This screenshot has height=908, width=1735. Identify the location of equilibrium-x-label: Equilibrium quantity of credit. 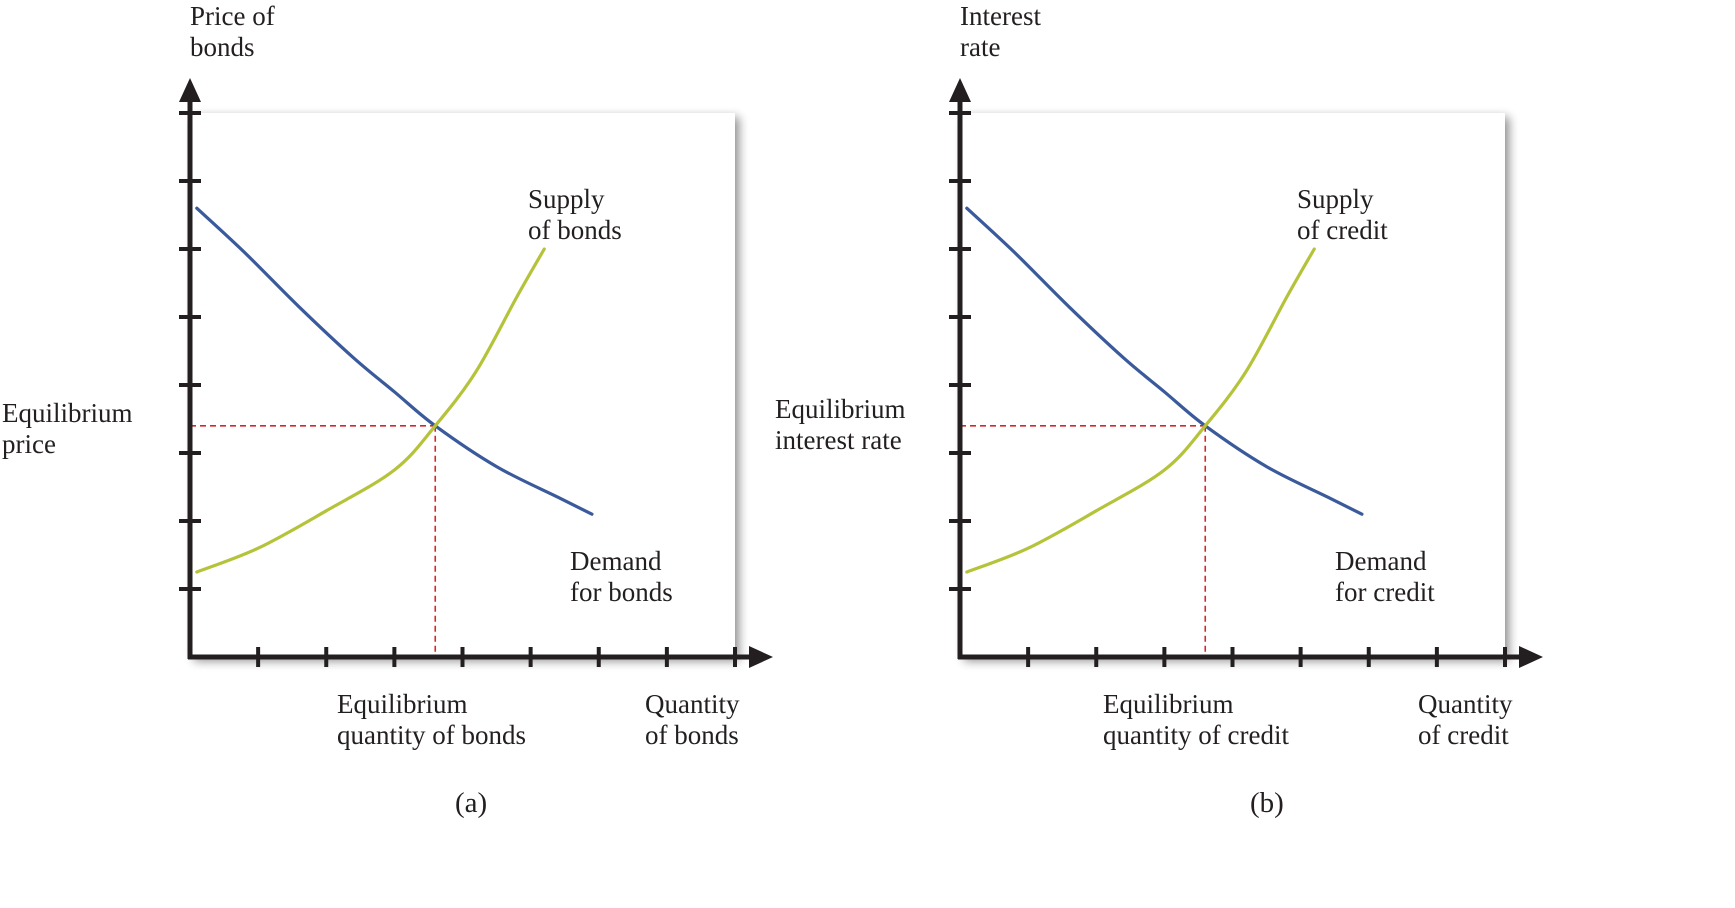
(1196, 719).